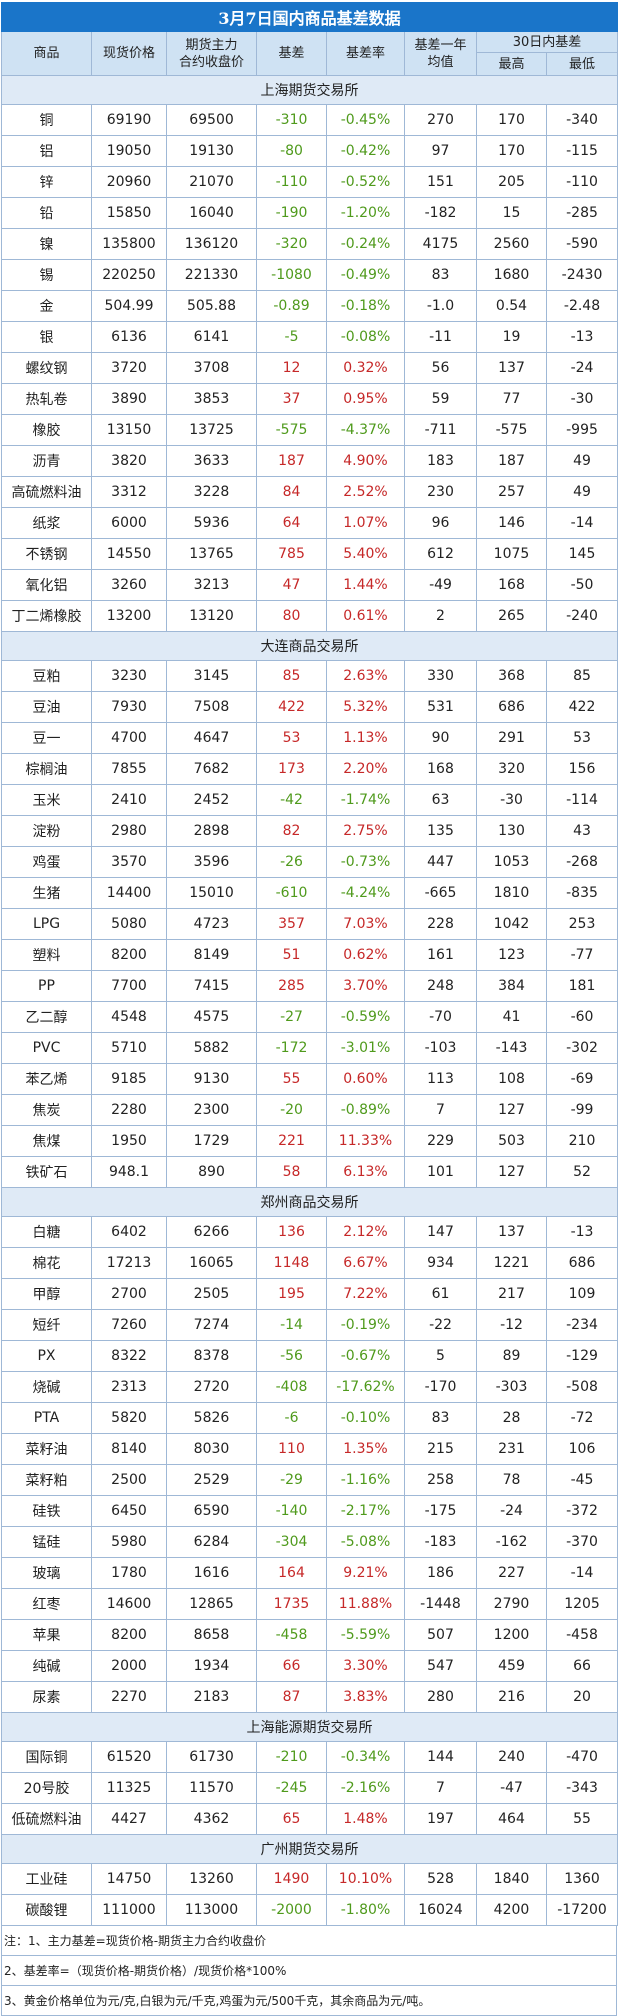  What do you see at coordinates (211, 893) in the screenshot?
I see `cell-futures: 15010` at bounding box center [211, 893].